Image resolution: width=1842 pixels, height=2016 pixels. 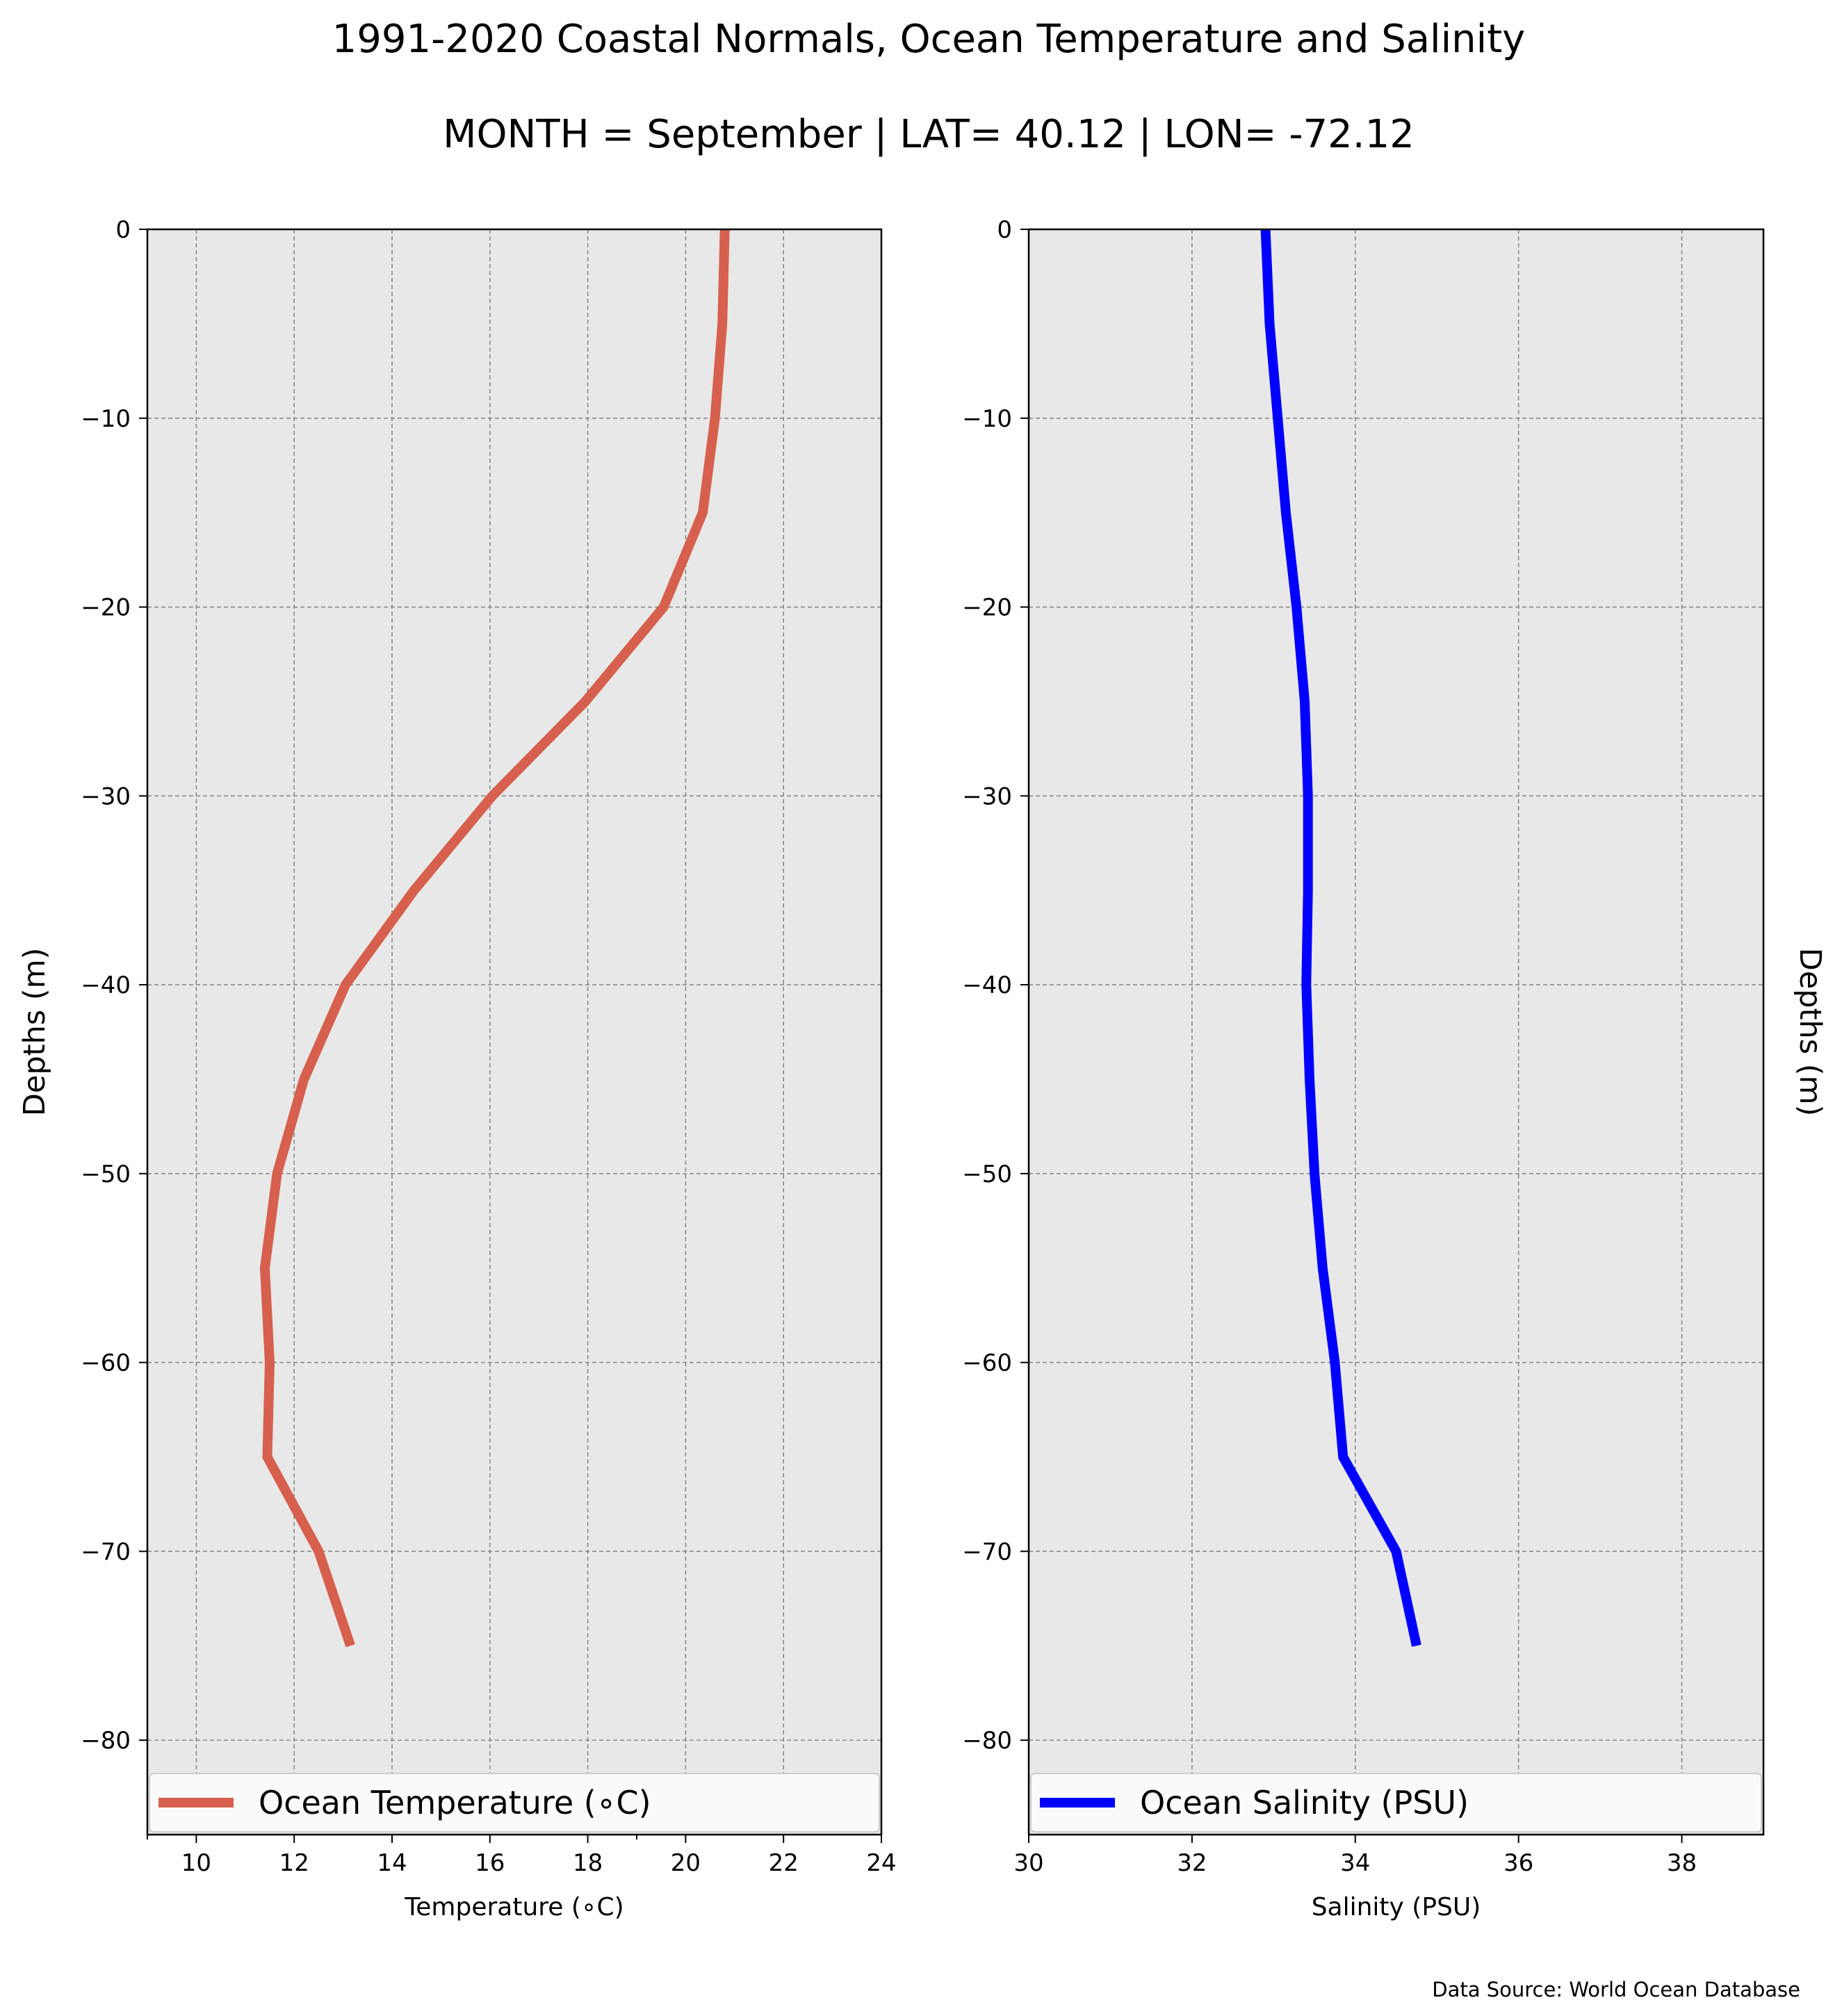 What do you see at coordinates (1682, 1863) in the screenshot?
I see `salinity-x-tick-label: 38` at bounding box center [1682, 1863].